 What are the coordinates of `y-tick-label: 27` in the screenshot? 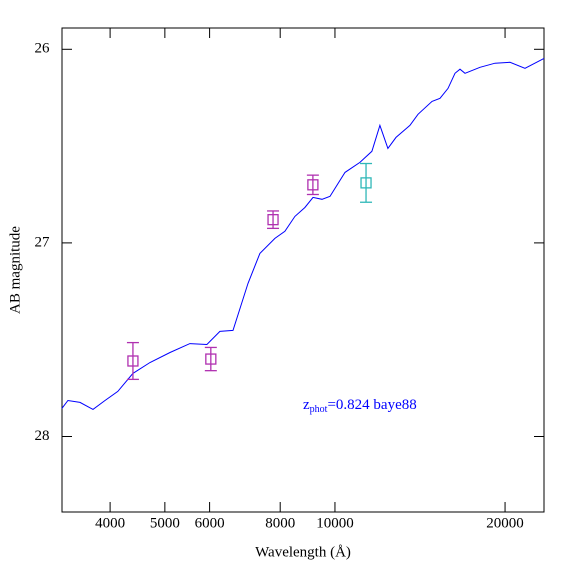 It's located at (43, 242).